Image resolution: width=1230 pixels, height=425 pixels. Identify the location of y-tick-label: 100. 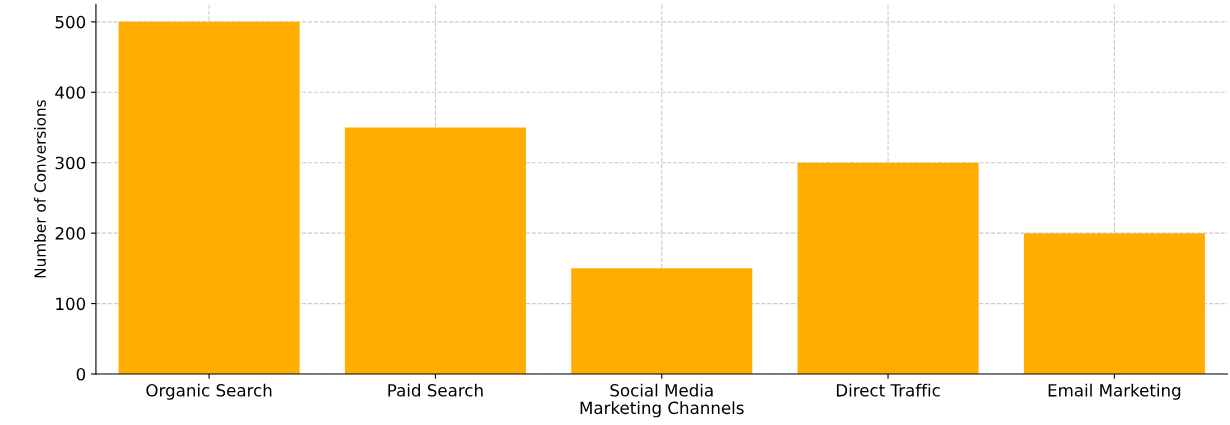
(71, 304).